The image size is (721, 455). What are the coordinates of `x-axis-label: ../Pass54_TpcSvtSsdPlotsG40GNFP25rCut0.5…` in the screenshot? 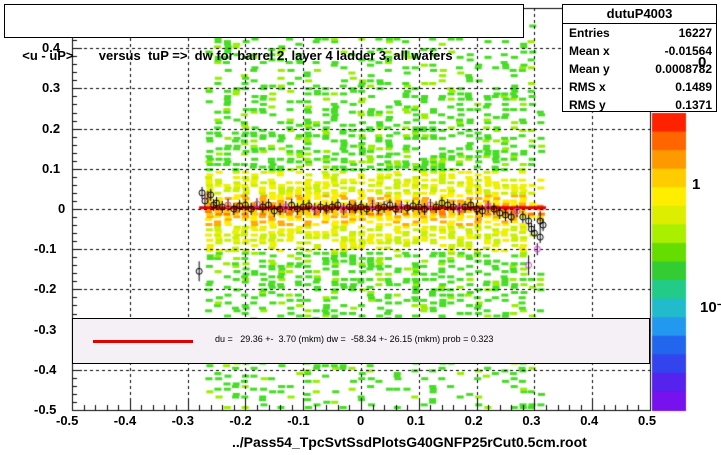 It's located at (409, 442).